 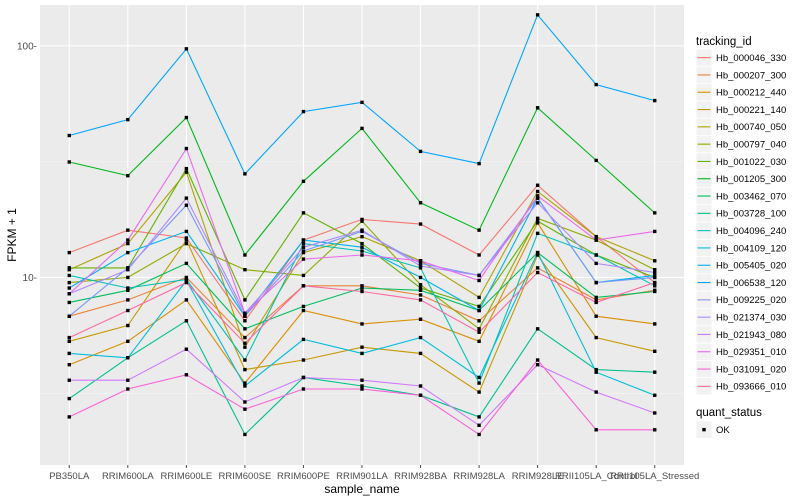 I want to click on legend-label: Hb_004096_240, so click(x=751, y=231).